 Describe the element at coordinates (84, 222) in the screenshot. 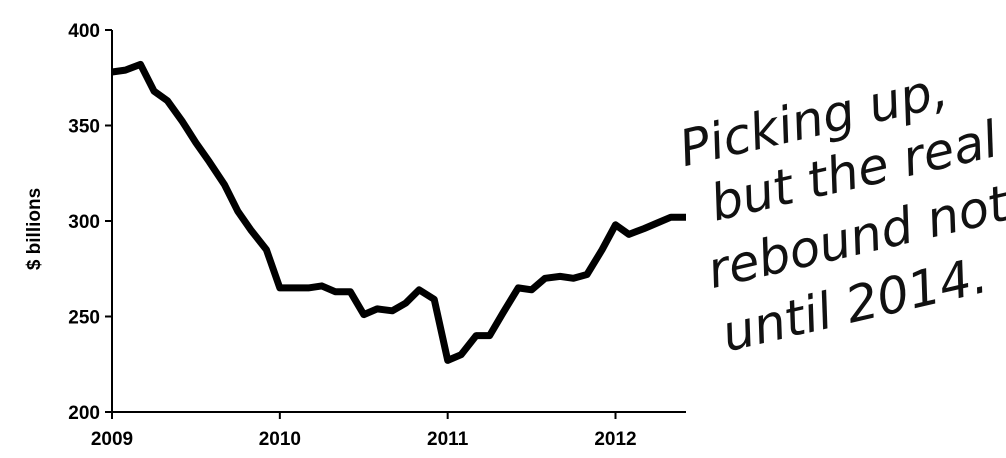

I see `y-tick-label: 300` at that location.